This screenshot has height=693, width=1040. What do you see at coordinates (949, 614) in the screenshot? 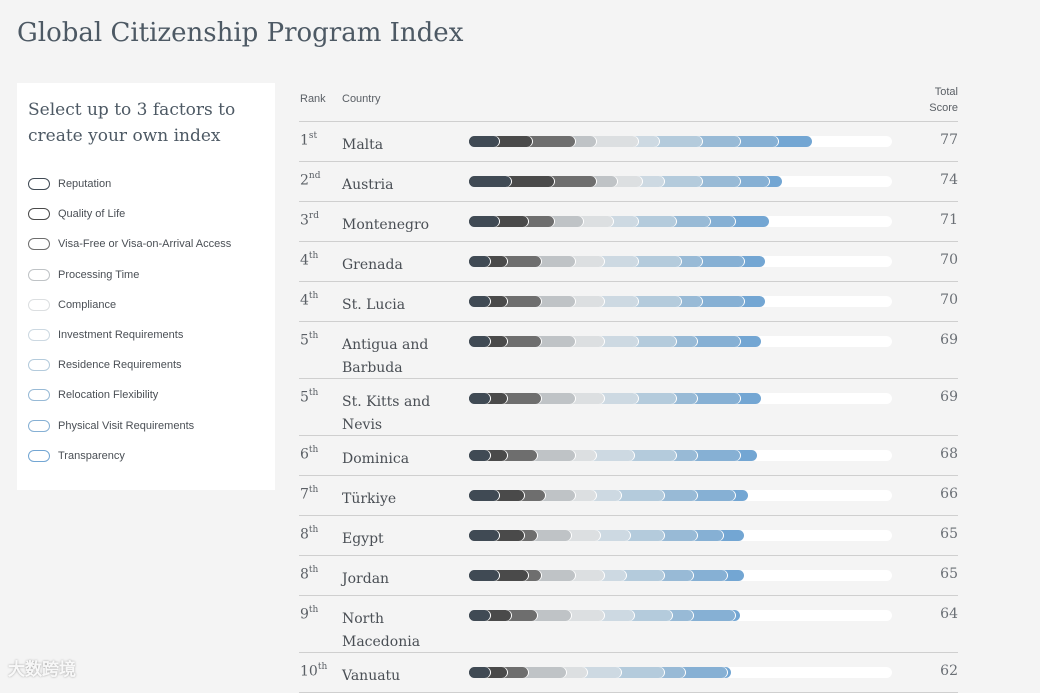
I see `total-score: 64` at bounding box center [949, 614].